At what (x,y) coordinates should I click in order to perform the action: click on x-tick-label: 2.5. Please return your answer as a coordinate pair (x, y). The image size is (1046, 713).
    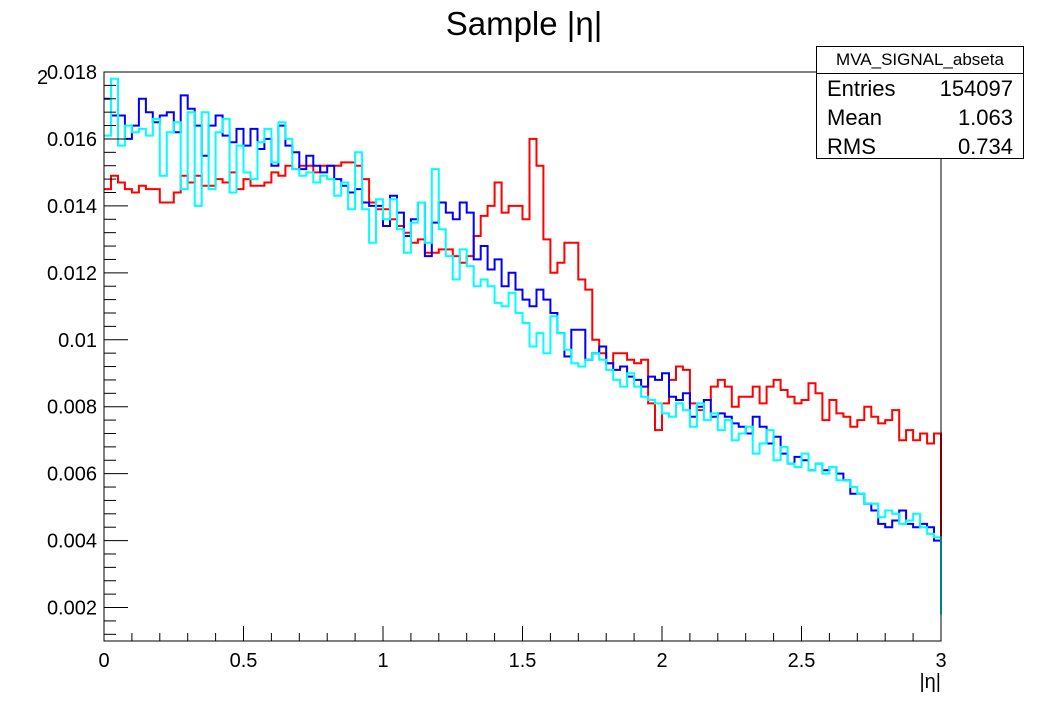
    Looking at the image, I should click on (802, 661).